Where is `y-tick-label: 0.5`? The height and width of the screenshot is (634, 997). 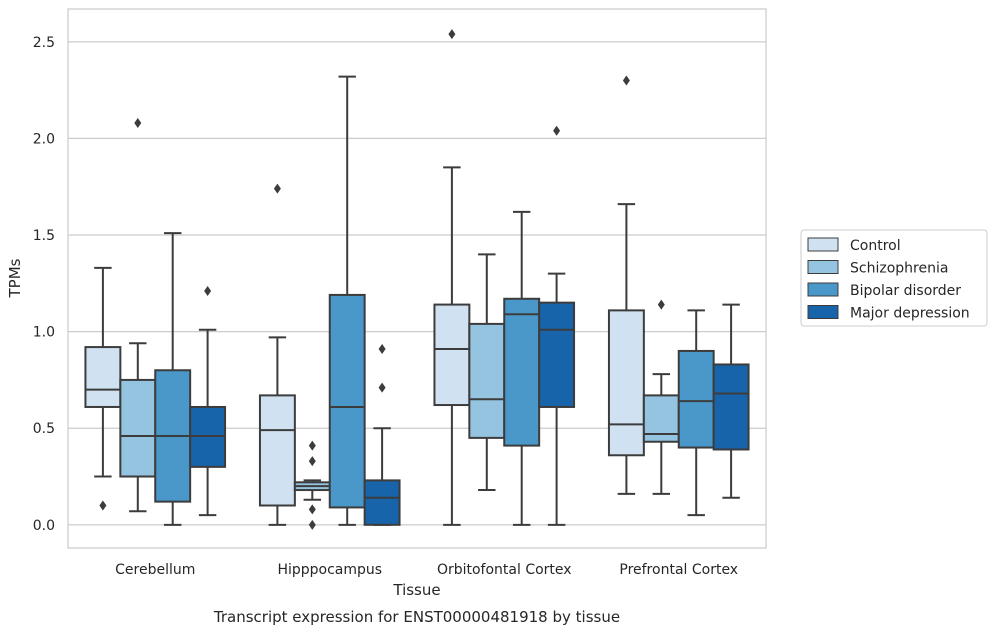 y-tick-label: 0.5 is located at coordinates (44, 429).